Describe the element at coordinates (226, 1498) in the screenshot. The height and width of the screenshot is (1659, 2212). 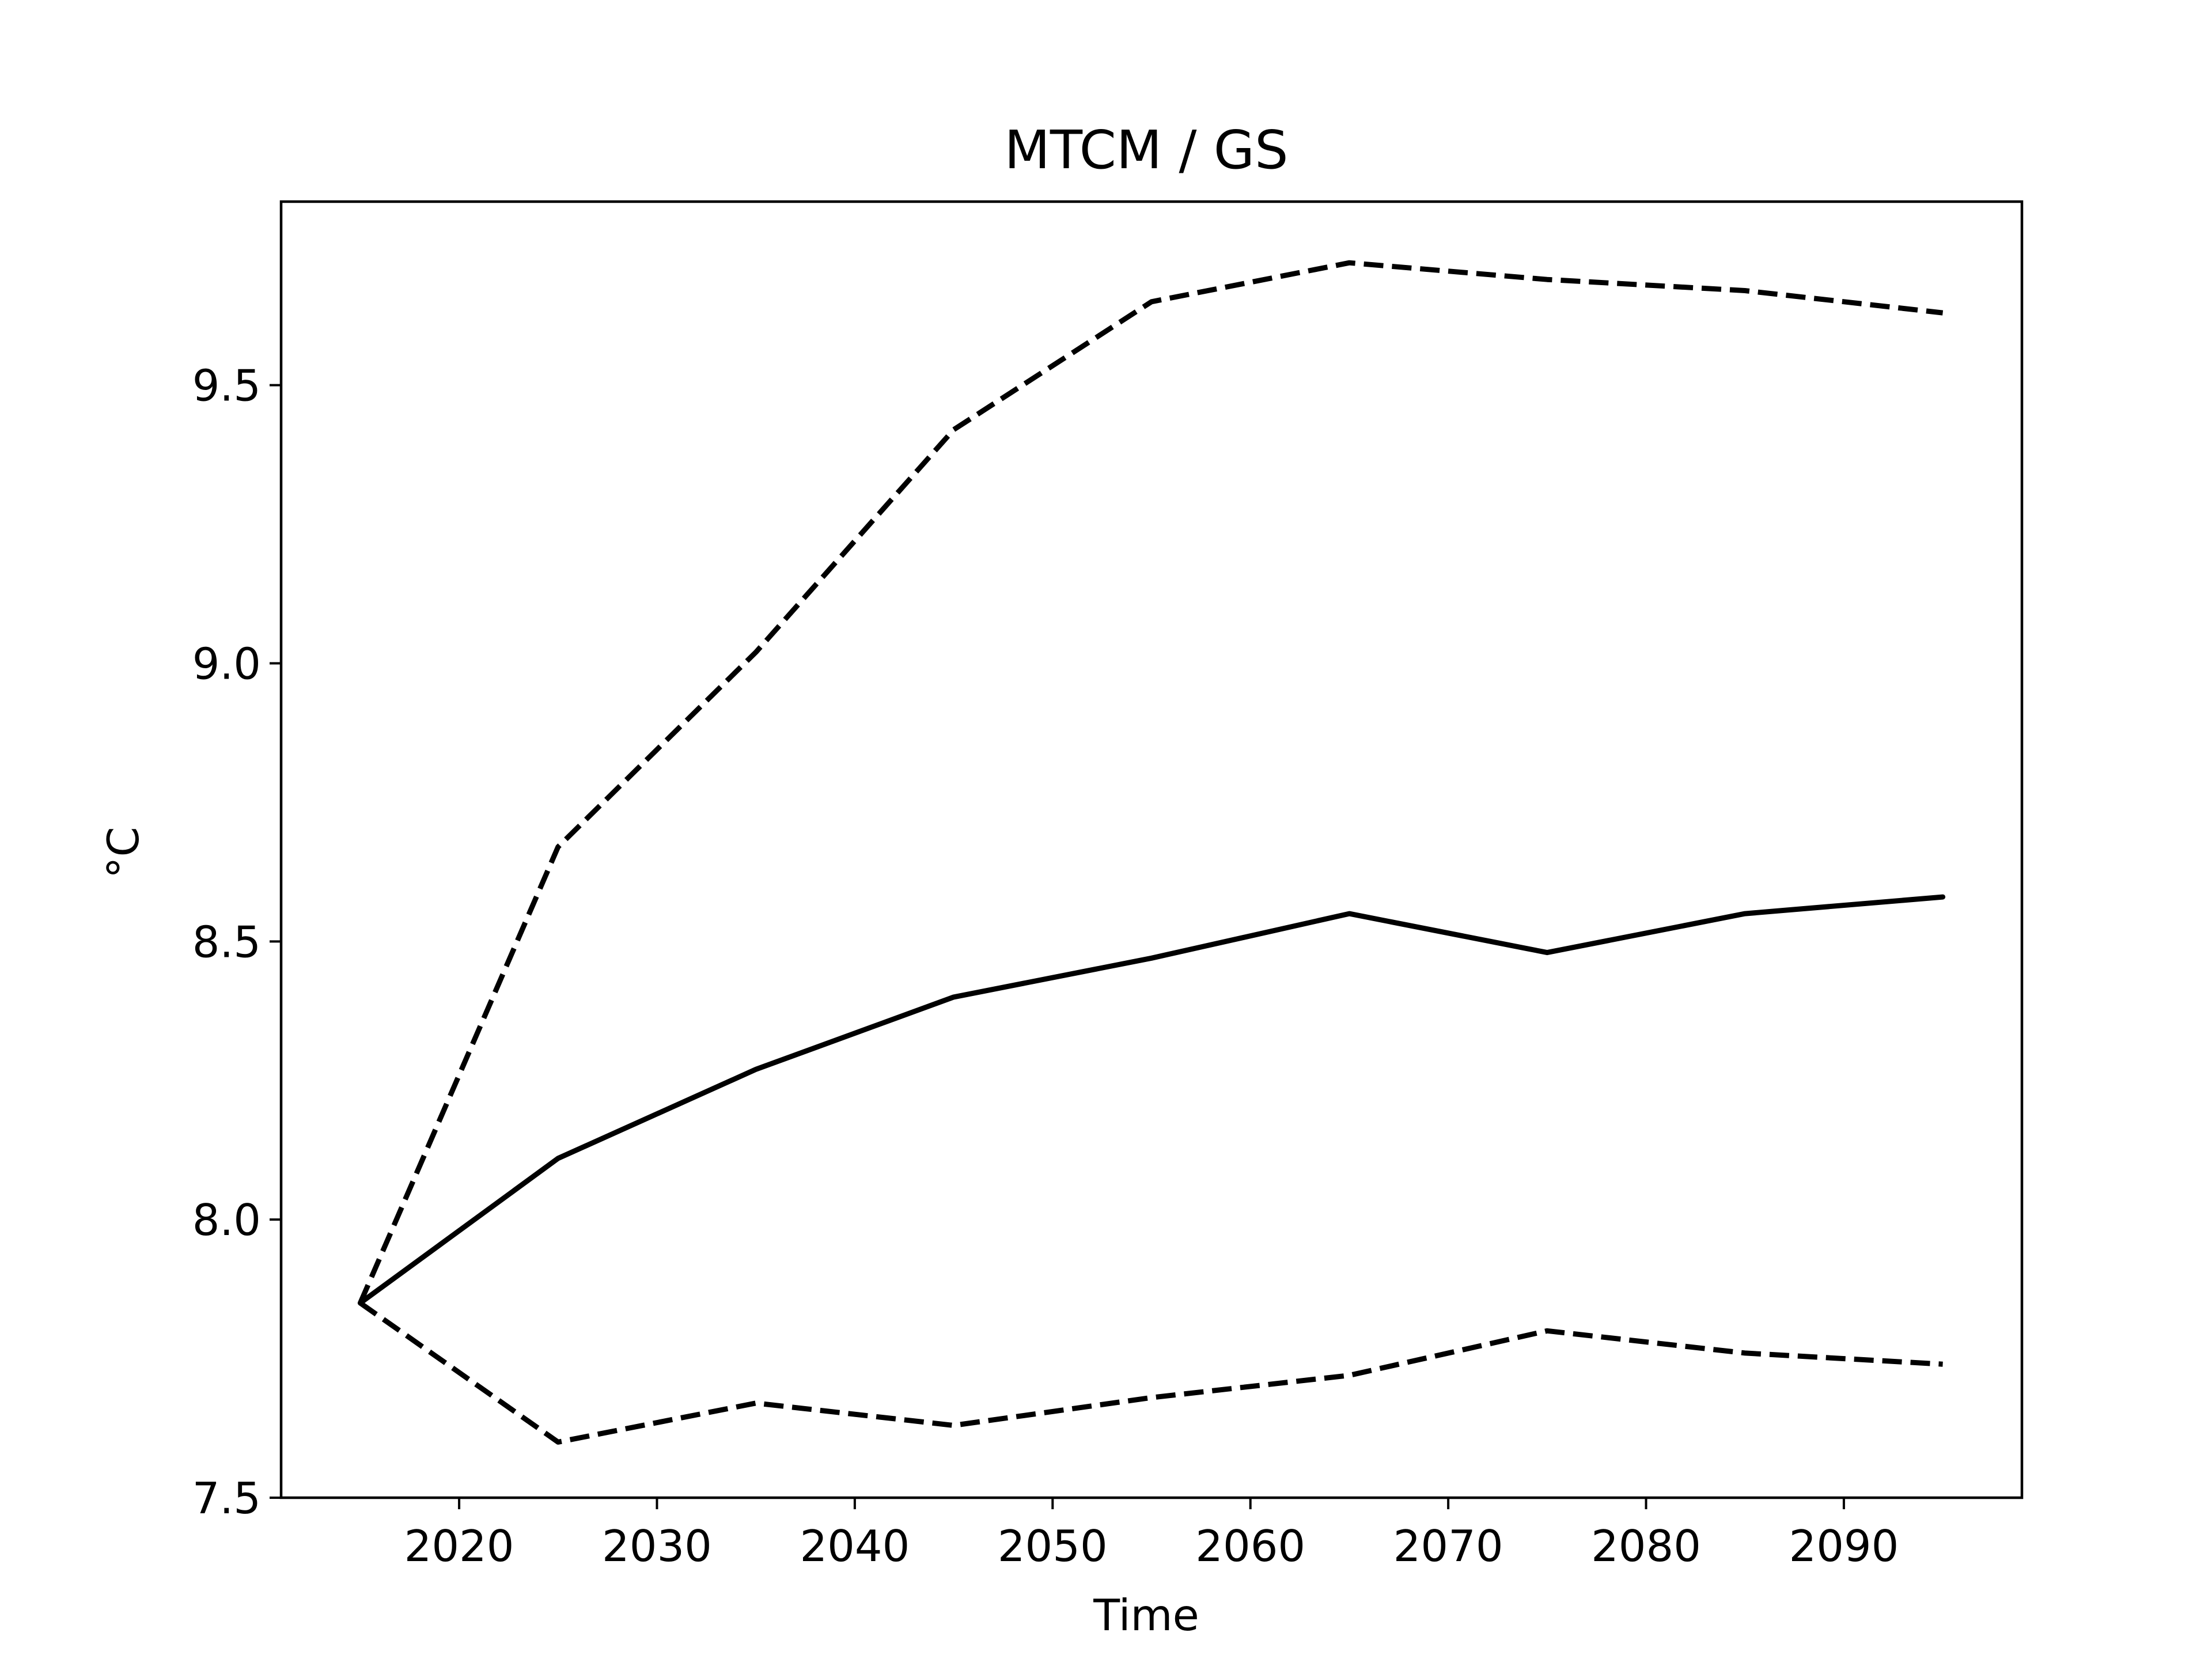
I see `y-tick-label: 7.5` at that location.